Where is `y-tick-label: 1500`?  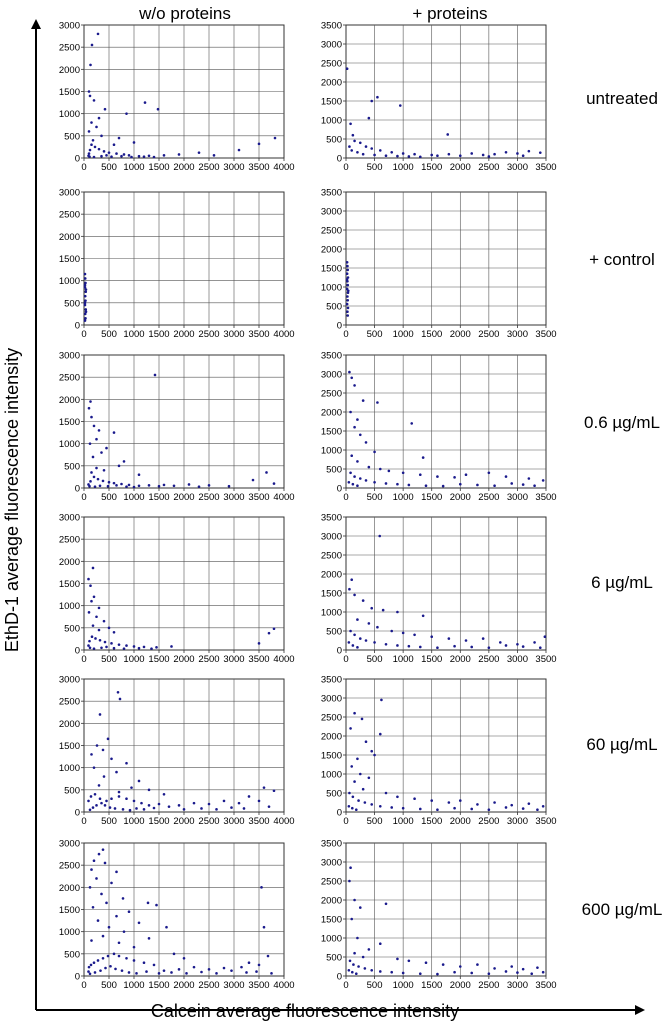
y-tick-label: 1500 is located at coordinates (69, 422).